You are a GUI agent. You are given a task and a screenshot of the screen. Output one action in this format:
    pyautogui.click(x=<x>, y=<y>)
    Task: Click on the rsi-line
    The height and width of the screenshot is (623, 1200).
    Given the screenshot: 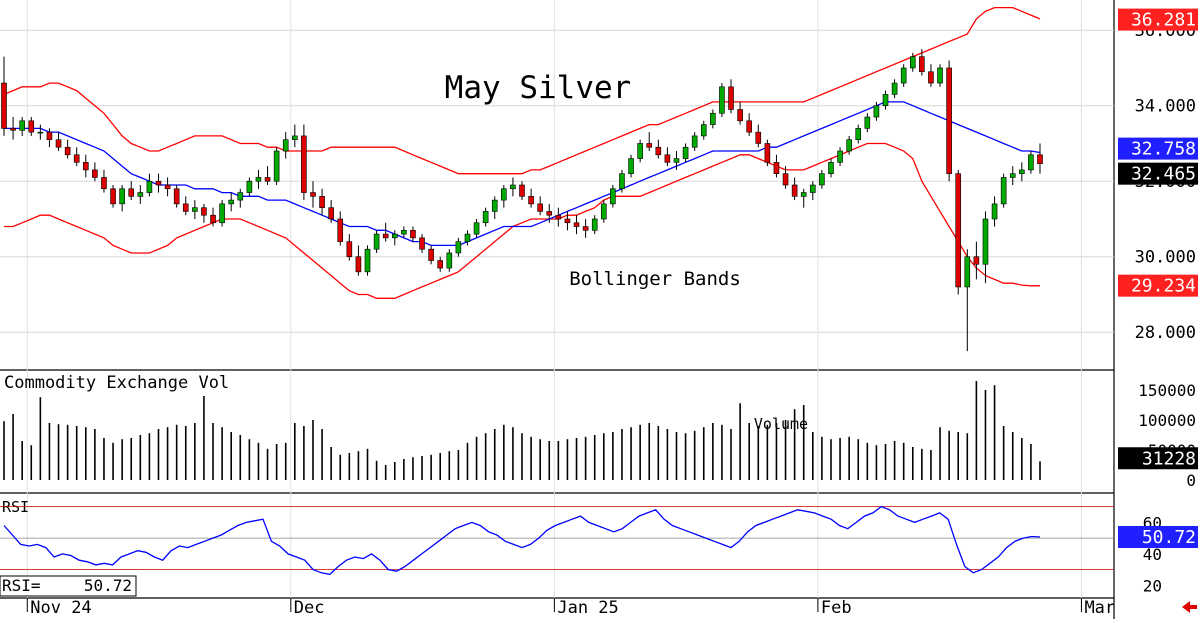 What is the action you would take?
    pyautogui.click(x=522, y=540)
    